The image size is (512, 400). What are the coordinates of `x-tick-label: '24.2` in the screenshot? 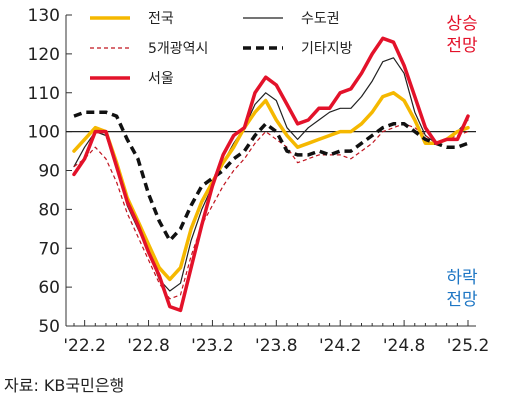 It's located at (340, 346).